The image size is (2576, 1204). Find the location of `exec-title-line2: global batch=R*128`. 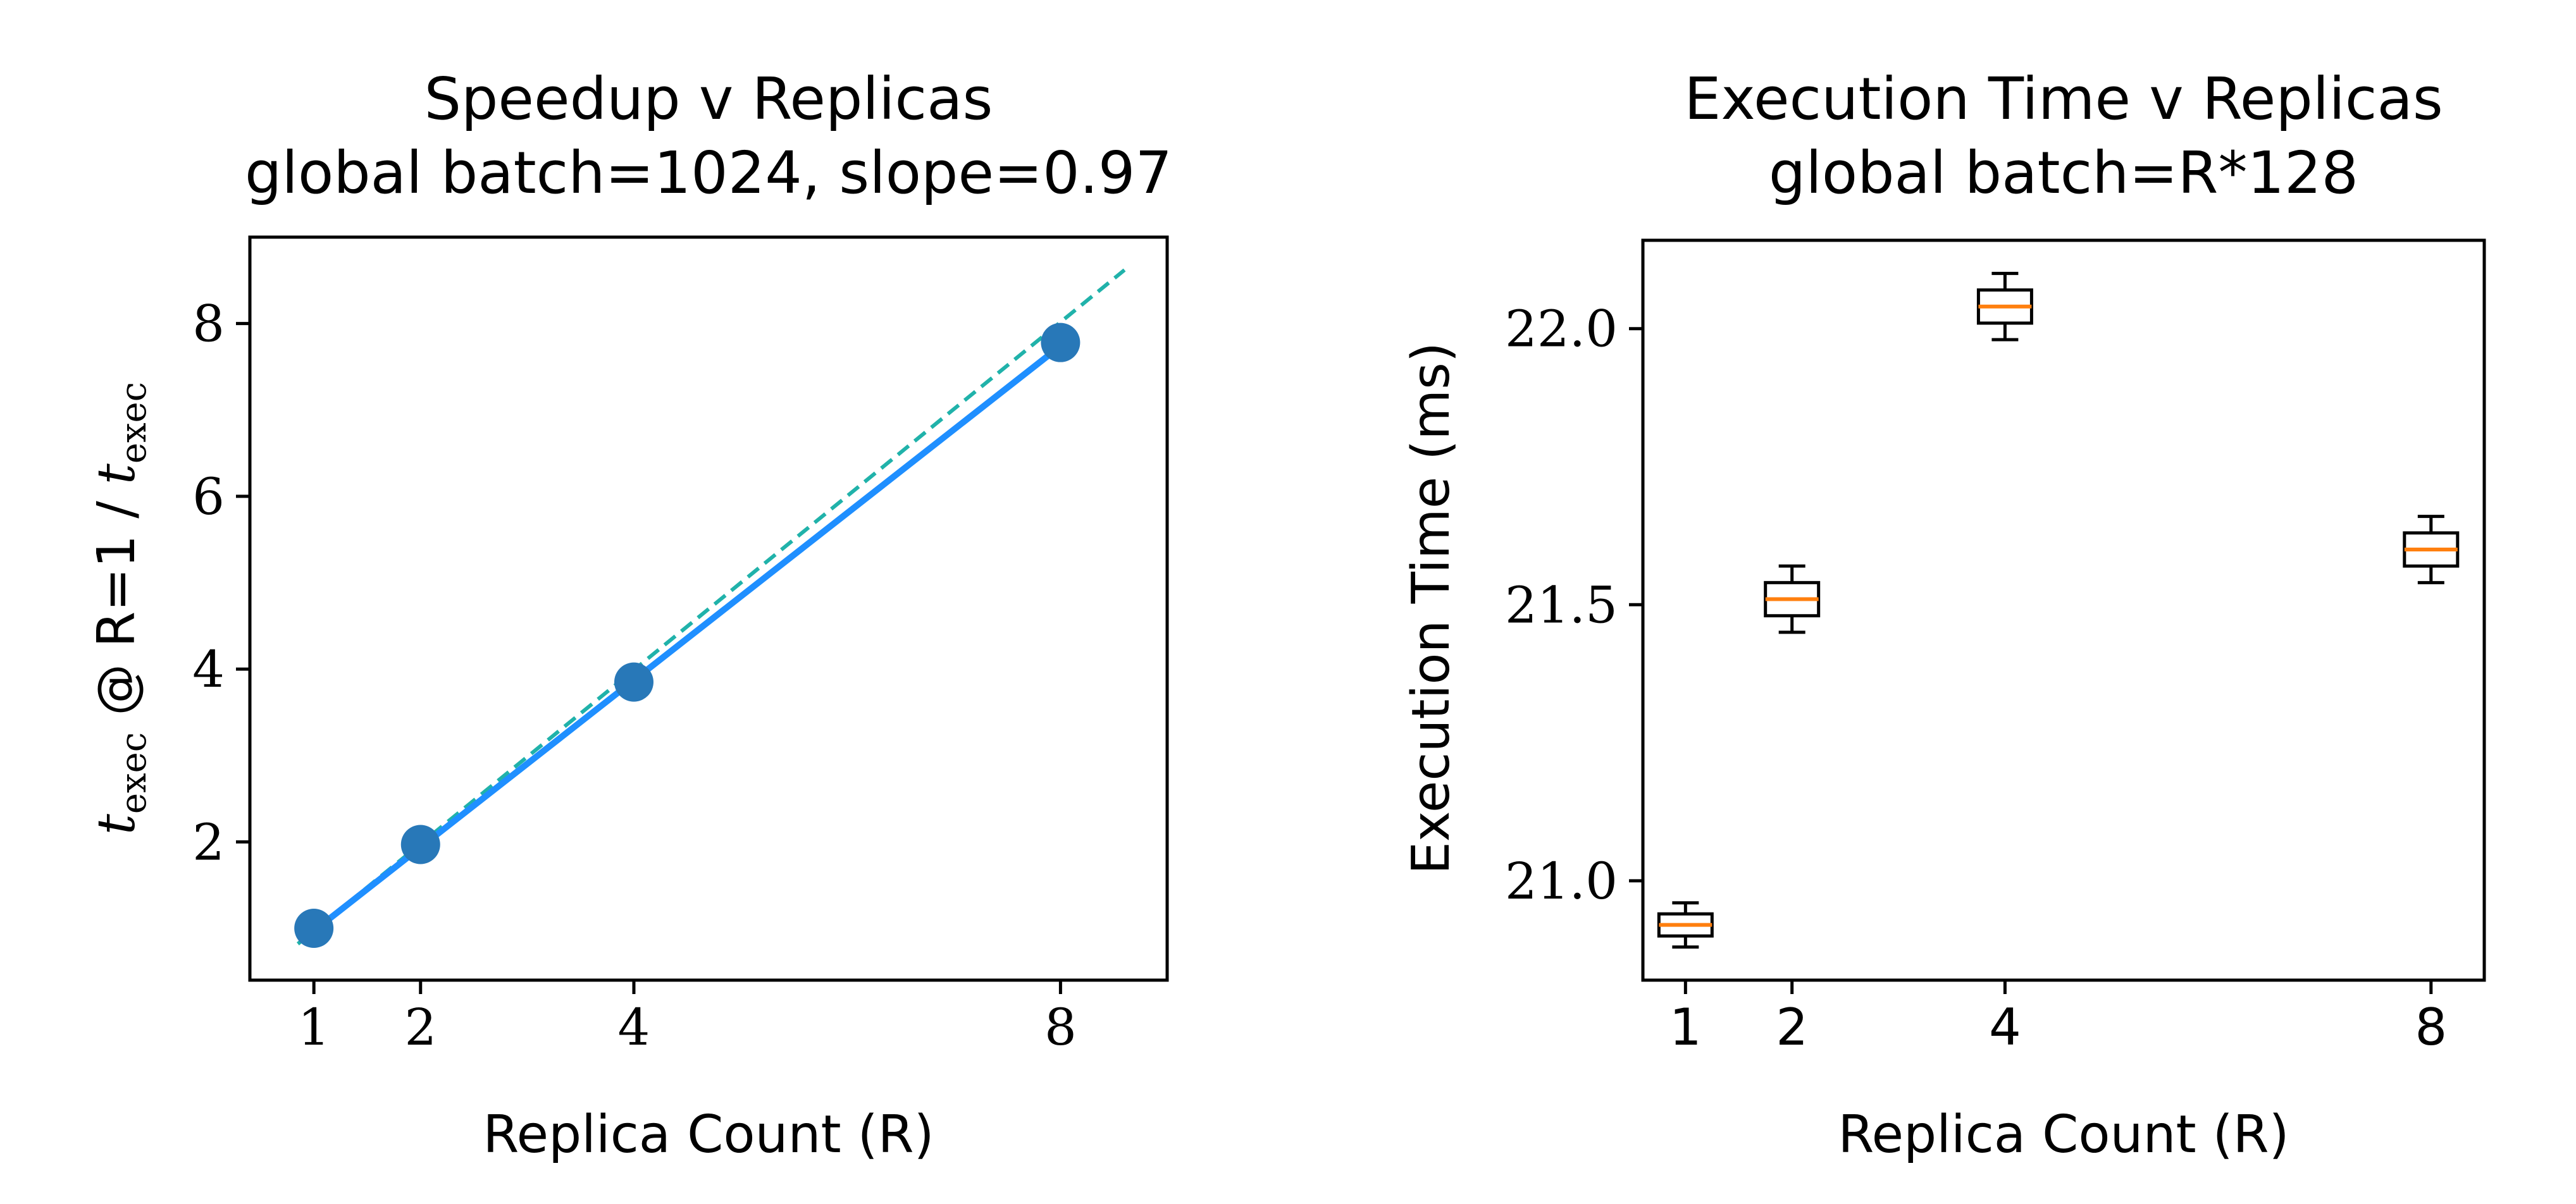

exec-title-line2: global batch=R*128 is located at coordinates (2063, 173).